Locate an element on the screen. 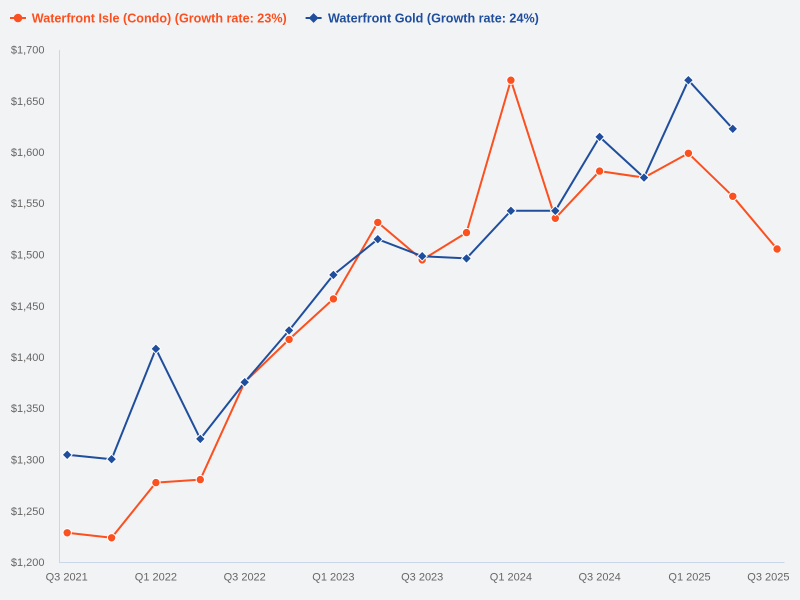 The height and width of the screenshot is (600, 800). svg-text:Waterfront Gold (Growth rate:: Waterfront Gold (Growth rate: 24%) is located at coordinates (433, 19).